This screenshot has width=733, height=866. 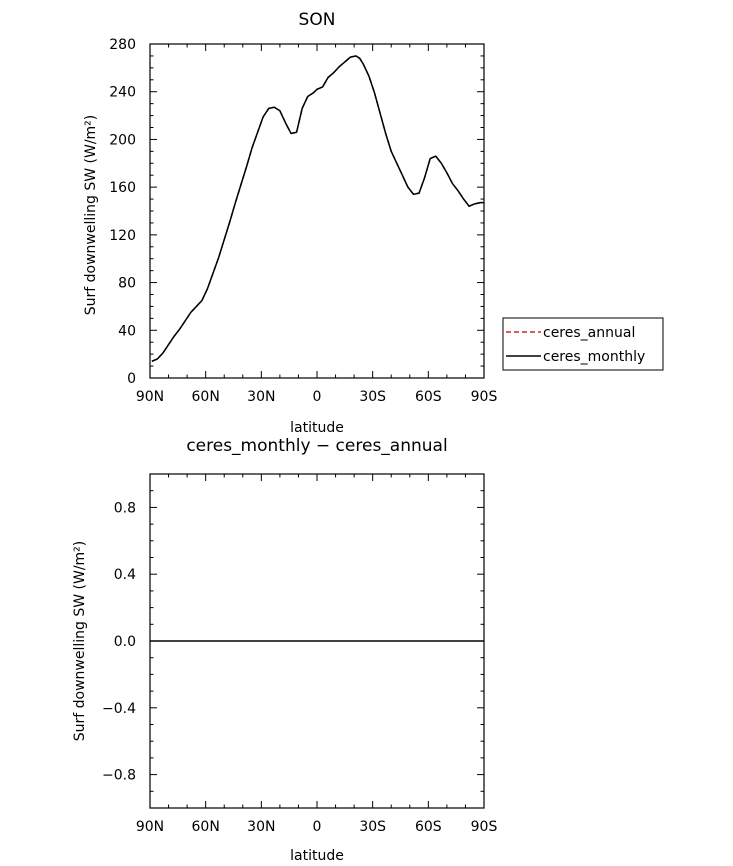 I want to click on top-y-tick-label: 280, so click(x=122, y=45).